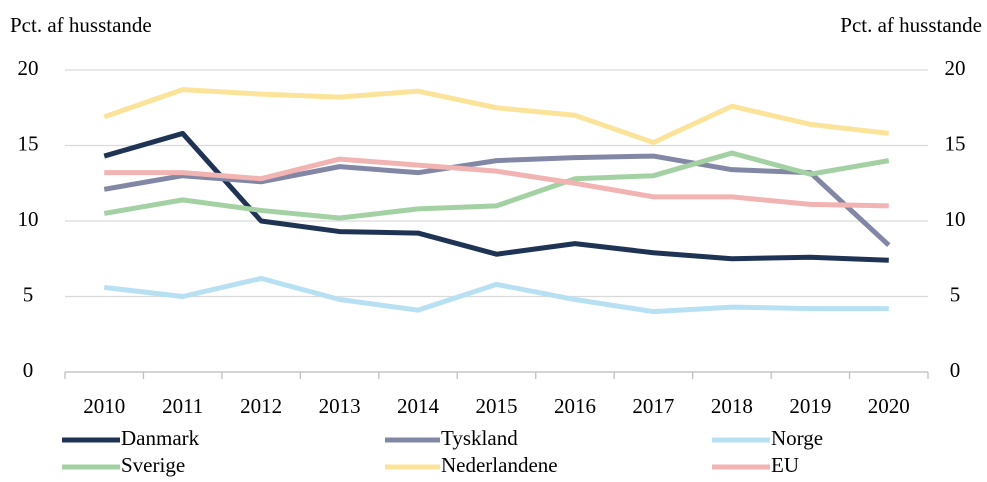 Image resolution: width=987 pixels, height=482 pixels. Describe the element at coordinates (497, 406) in the screenshot. I see `x-tick-label: 2015` at that location.